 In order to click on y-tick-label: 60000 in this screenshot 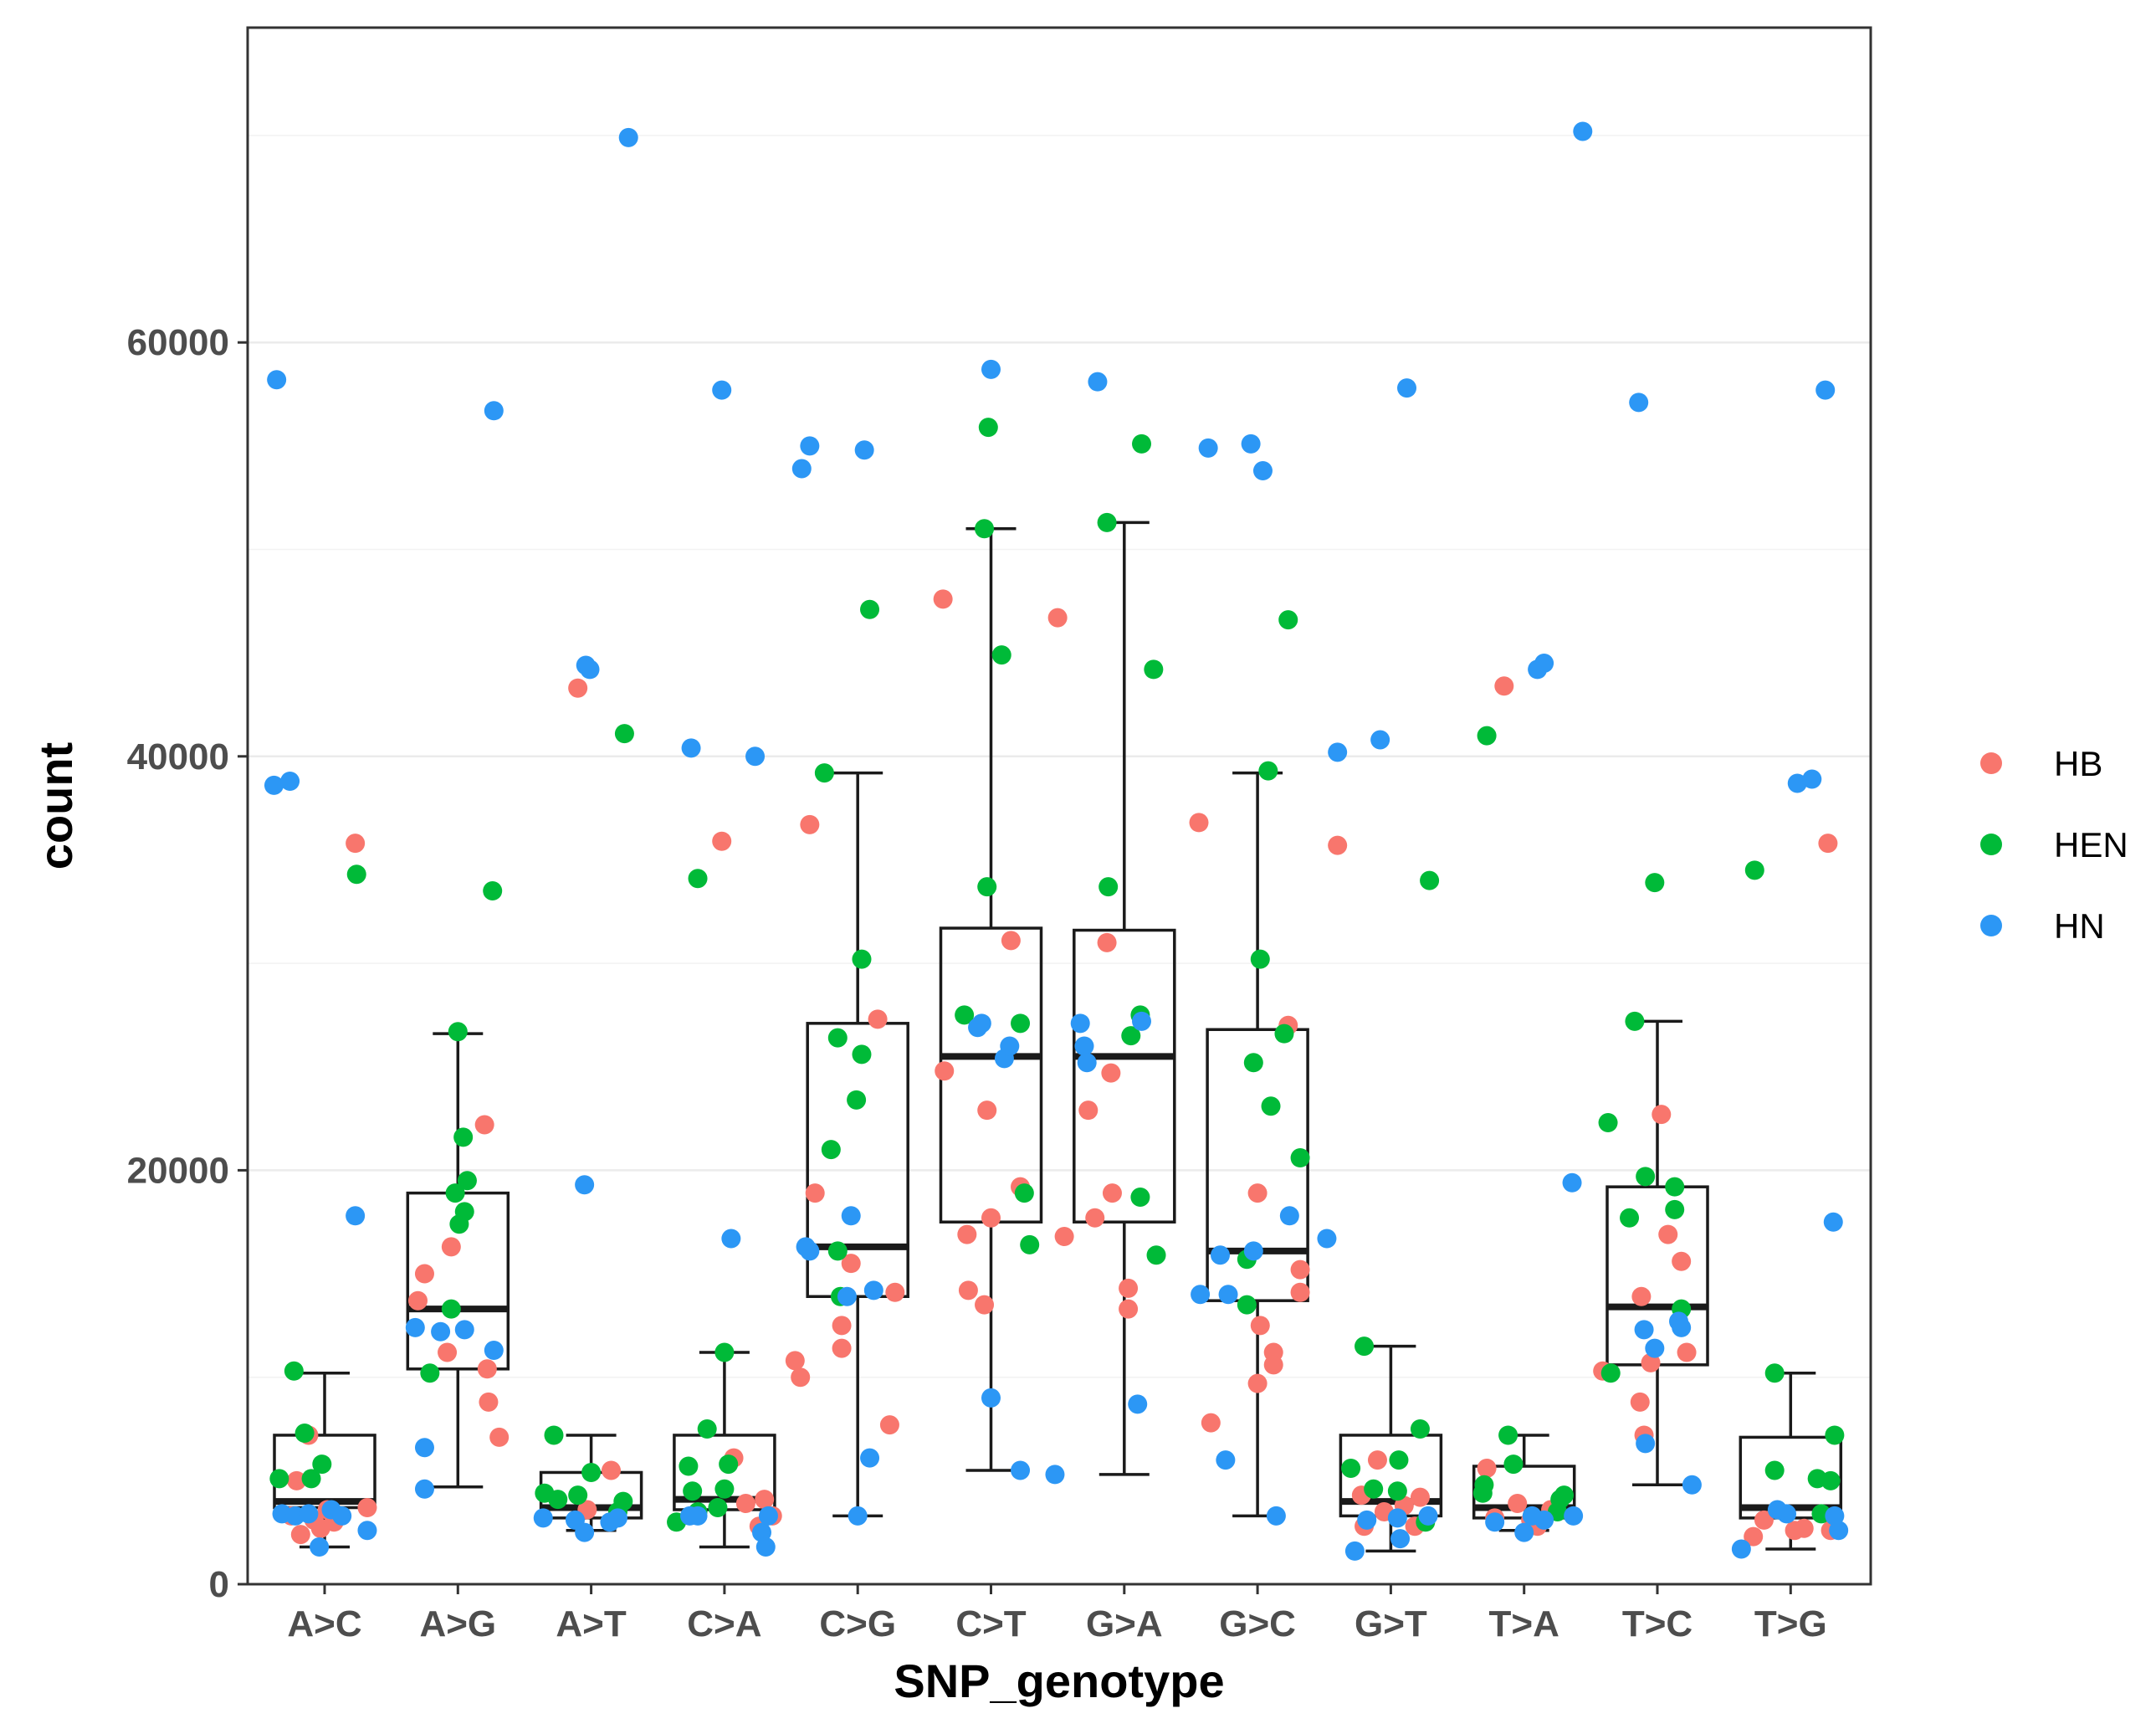, I will do `click(178, 343)`.